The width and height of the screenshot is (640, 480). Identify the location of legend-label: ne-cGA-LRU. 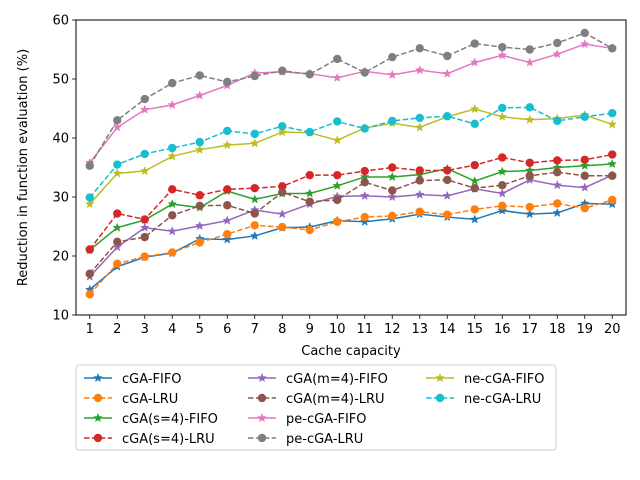
(502, 399).